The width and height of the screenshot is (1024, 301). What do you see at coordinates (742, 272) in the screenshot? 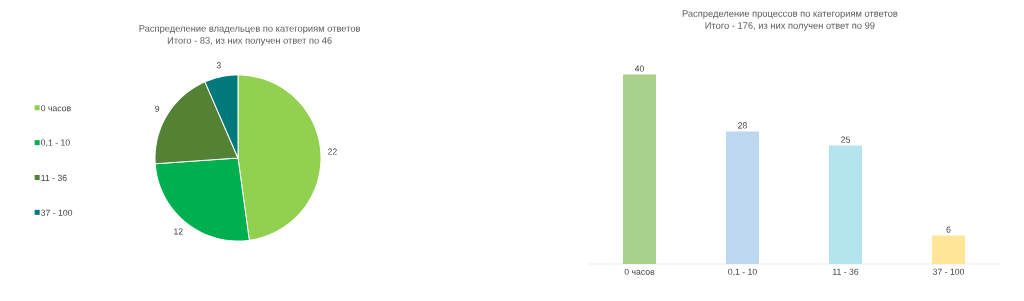
I see `x-tick-label: 0,1 - 10` at bounding box center [742, 272].